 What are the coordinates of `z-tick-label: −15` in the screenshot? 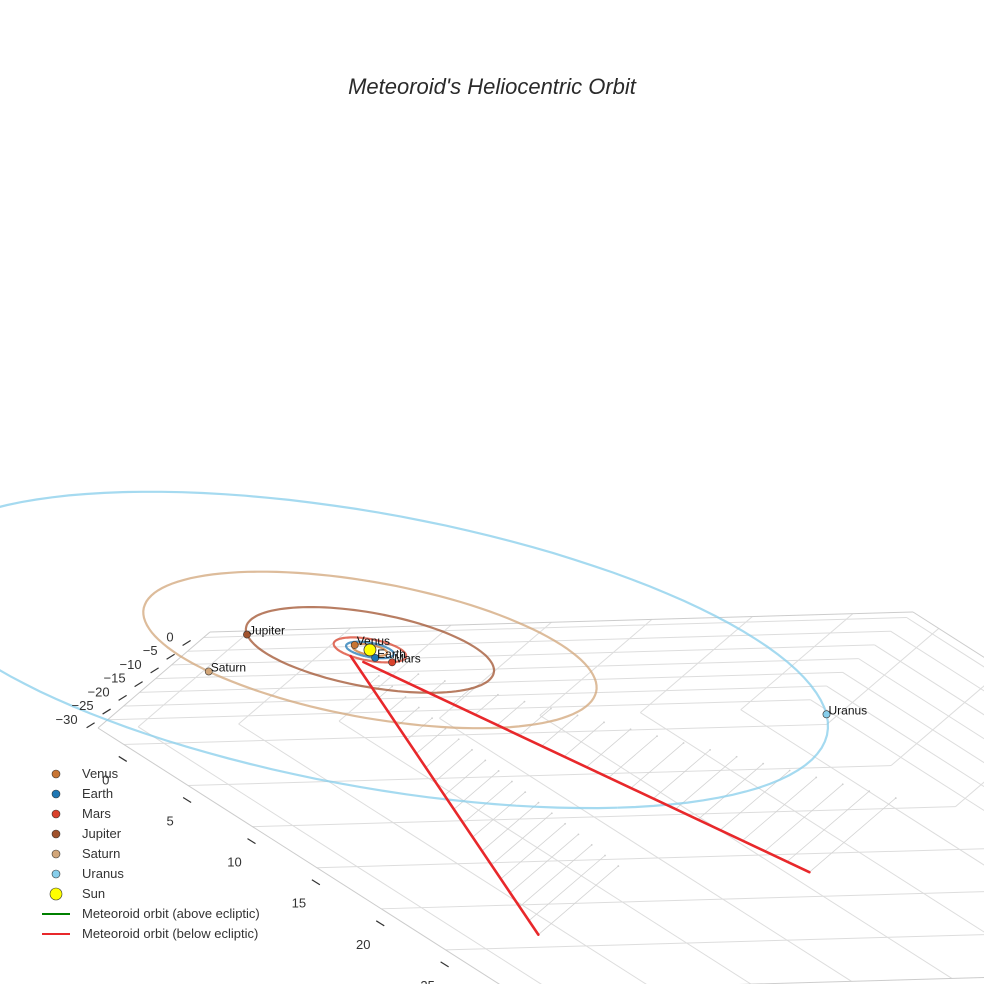 It's located at (115, 678).